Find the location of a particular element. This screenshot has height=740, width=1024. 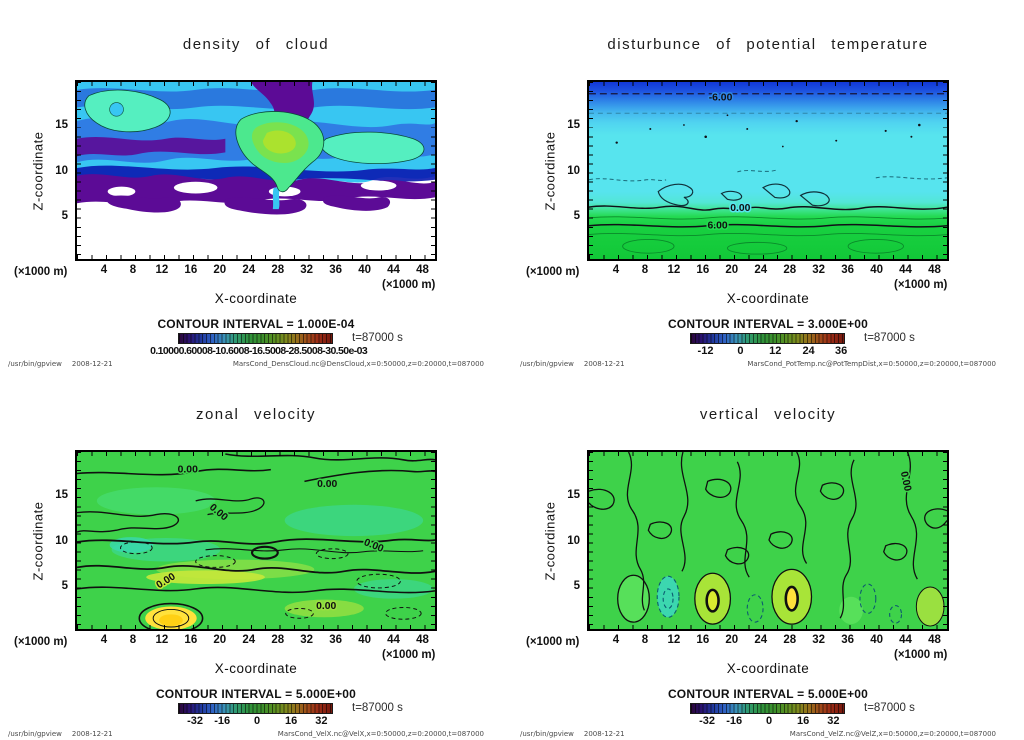

plot-area-potential-temperature: -6.00 0.00 6.00 is located at coordinates (768, 170).